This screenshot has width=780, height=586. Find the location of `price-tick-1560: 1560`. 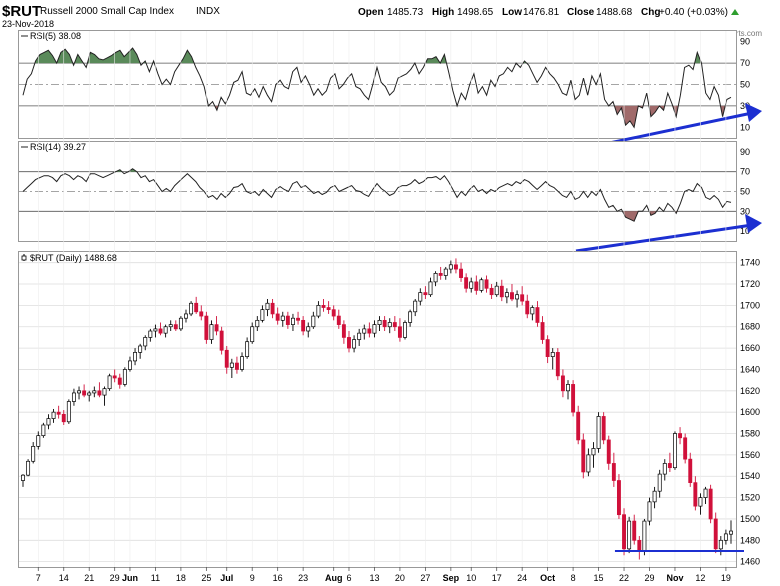

price-tick-1560: 1560 is located at coordinates (750, 455).